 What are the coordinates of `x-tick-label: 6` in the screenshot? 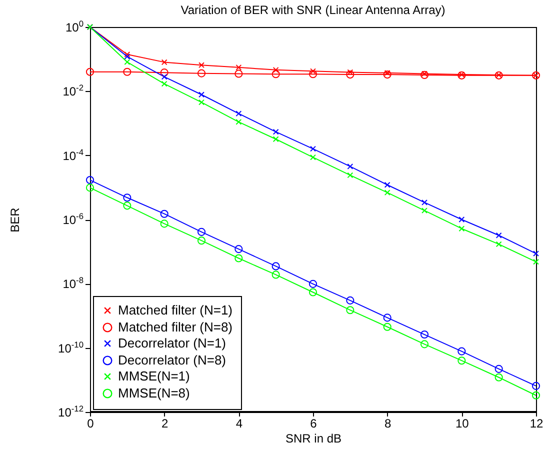 It's located at (314, 423).